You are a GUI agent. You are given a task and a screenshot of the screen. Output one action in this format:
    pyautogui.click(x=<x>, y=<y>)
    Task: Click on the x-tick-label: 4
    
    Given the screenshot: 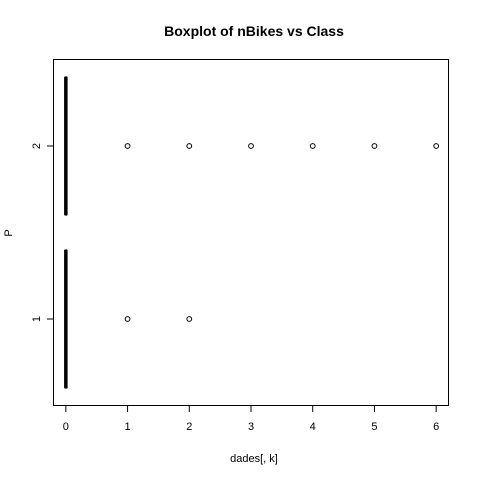 What is the action you would take?
    pyautogui.click(x=313, y=427)
    